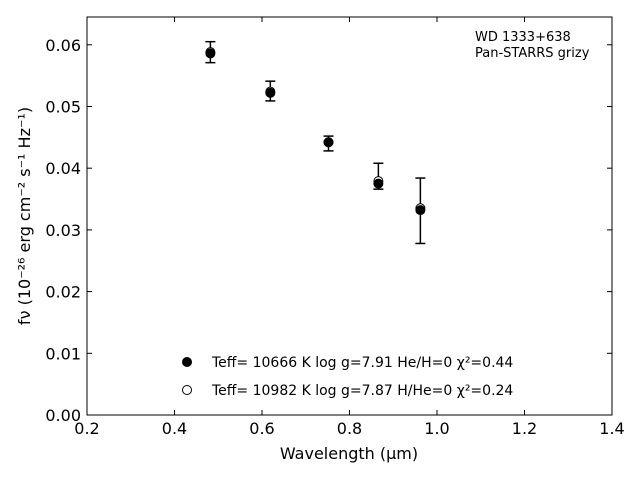  What do you see at coordinates (63, 353) in the screenshot?
I see `y-tick-label: 0.01` at bounding box center [63, 353].